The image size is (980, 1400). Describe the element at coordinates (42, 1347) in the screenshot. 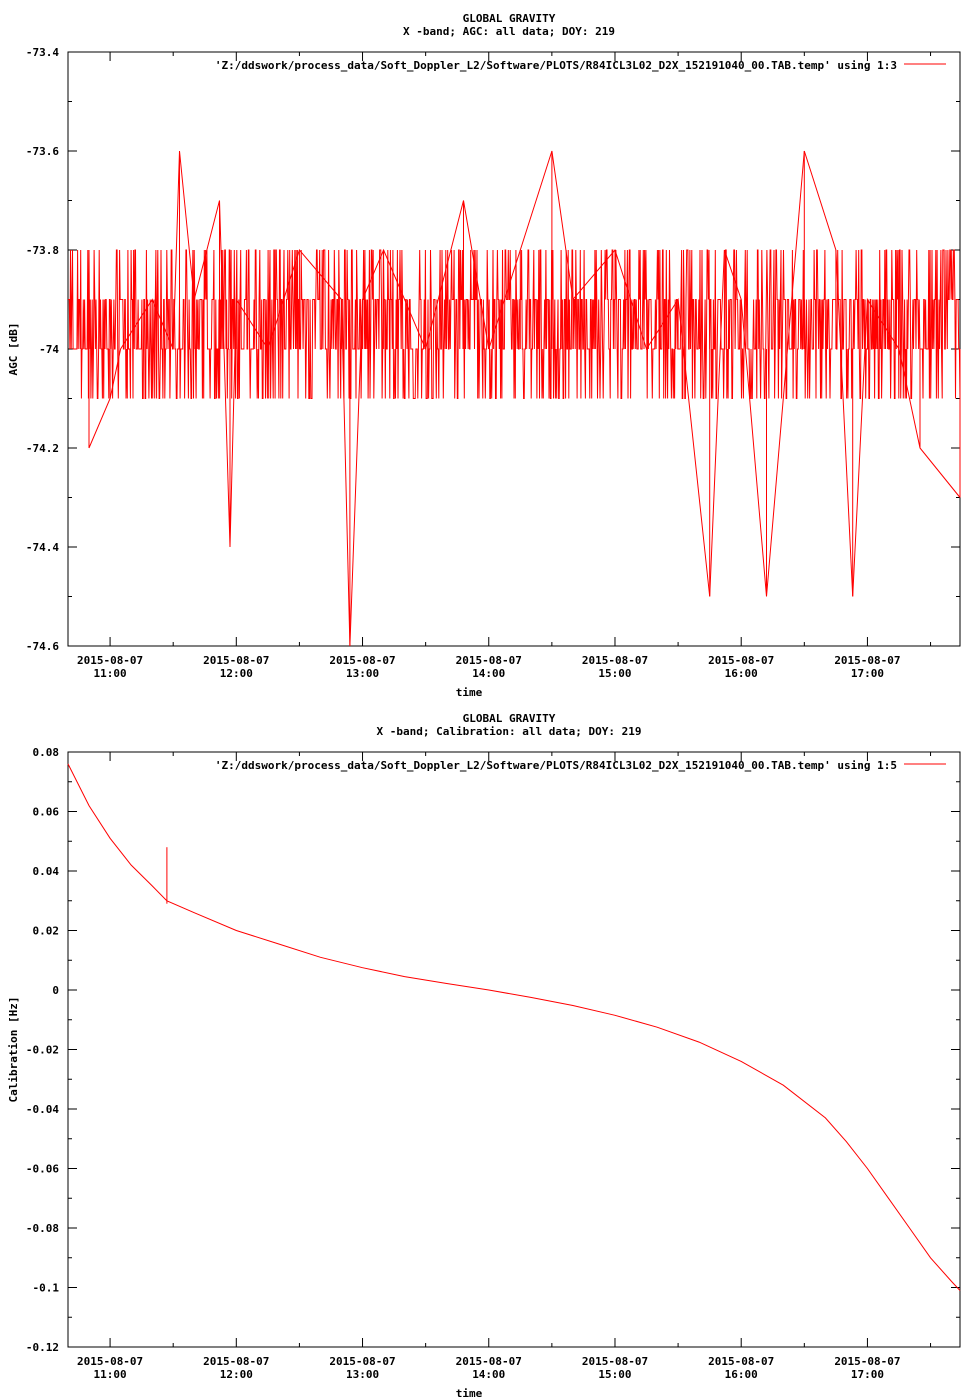

I see `chart2-y-tick-label: -0.12` at that location.